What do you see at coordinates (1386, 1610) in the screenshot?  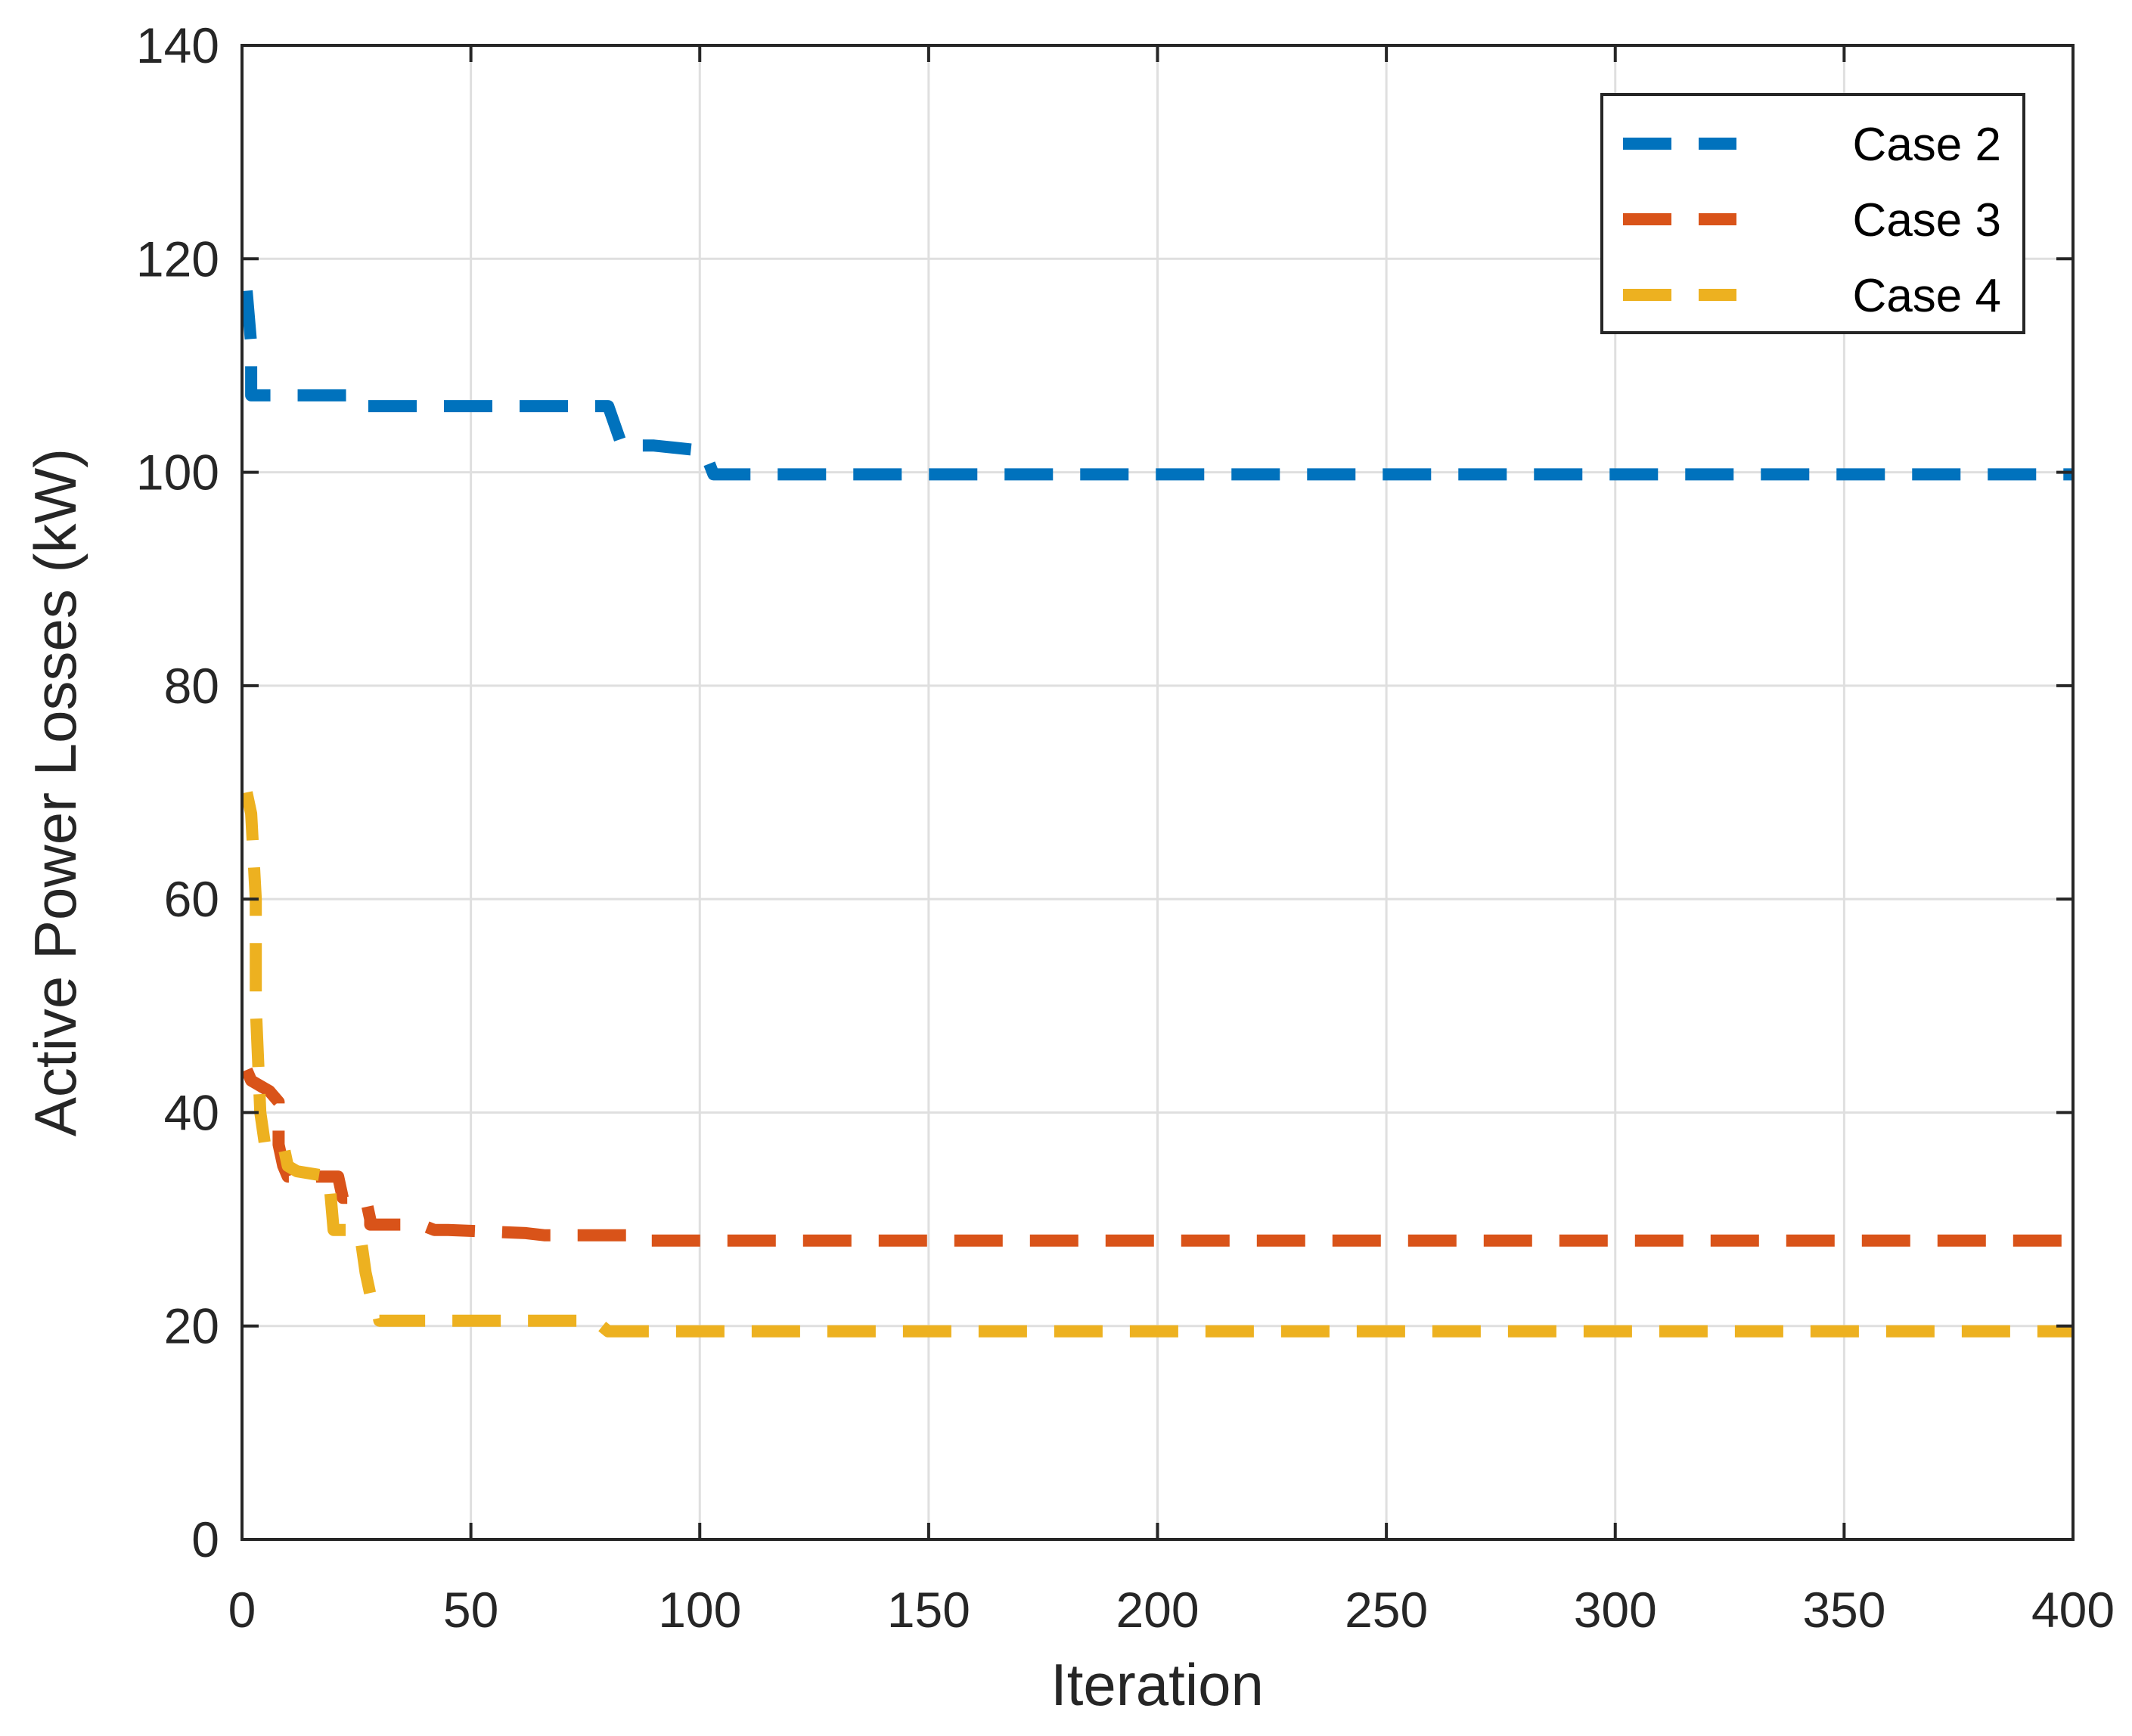 I see `x-tick-label: 250` at bounding box center [1386, 1610].